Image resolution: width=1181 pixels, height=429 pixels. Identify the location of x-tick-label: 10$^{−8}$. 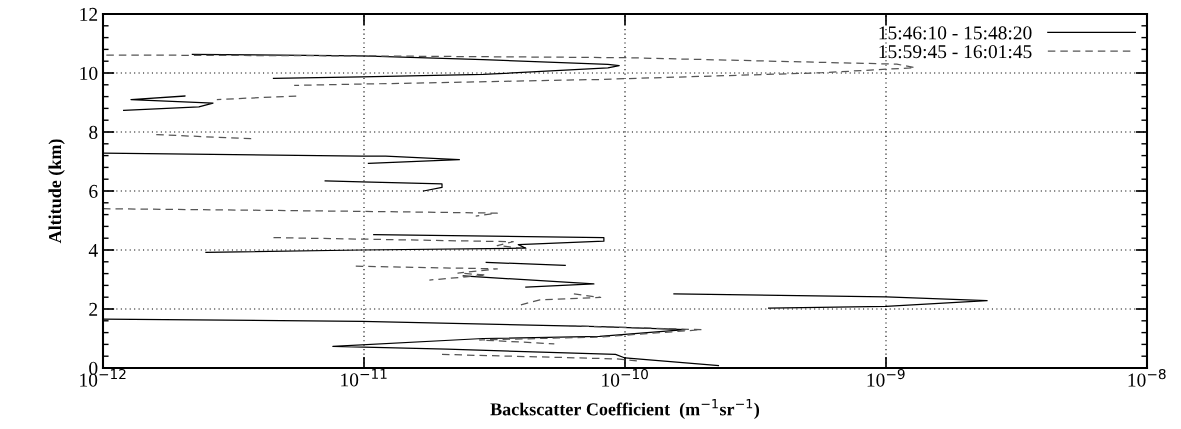
(1147, 377).